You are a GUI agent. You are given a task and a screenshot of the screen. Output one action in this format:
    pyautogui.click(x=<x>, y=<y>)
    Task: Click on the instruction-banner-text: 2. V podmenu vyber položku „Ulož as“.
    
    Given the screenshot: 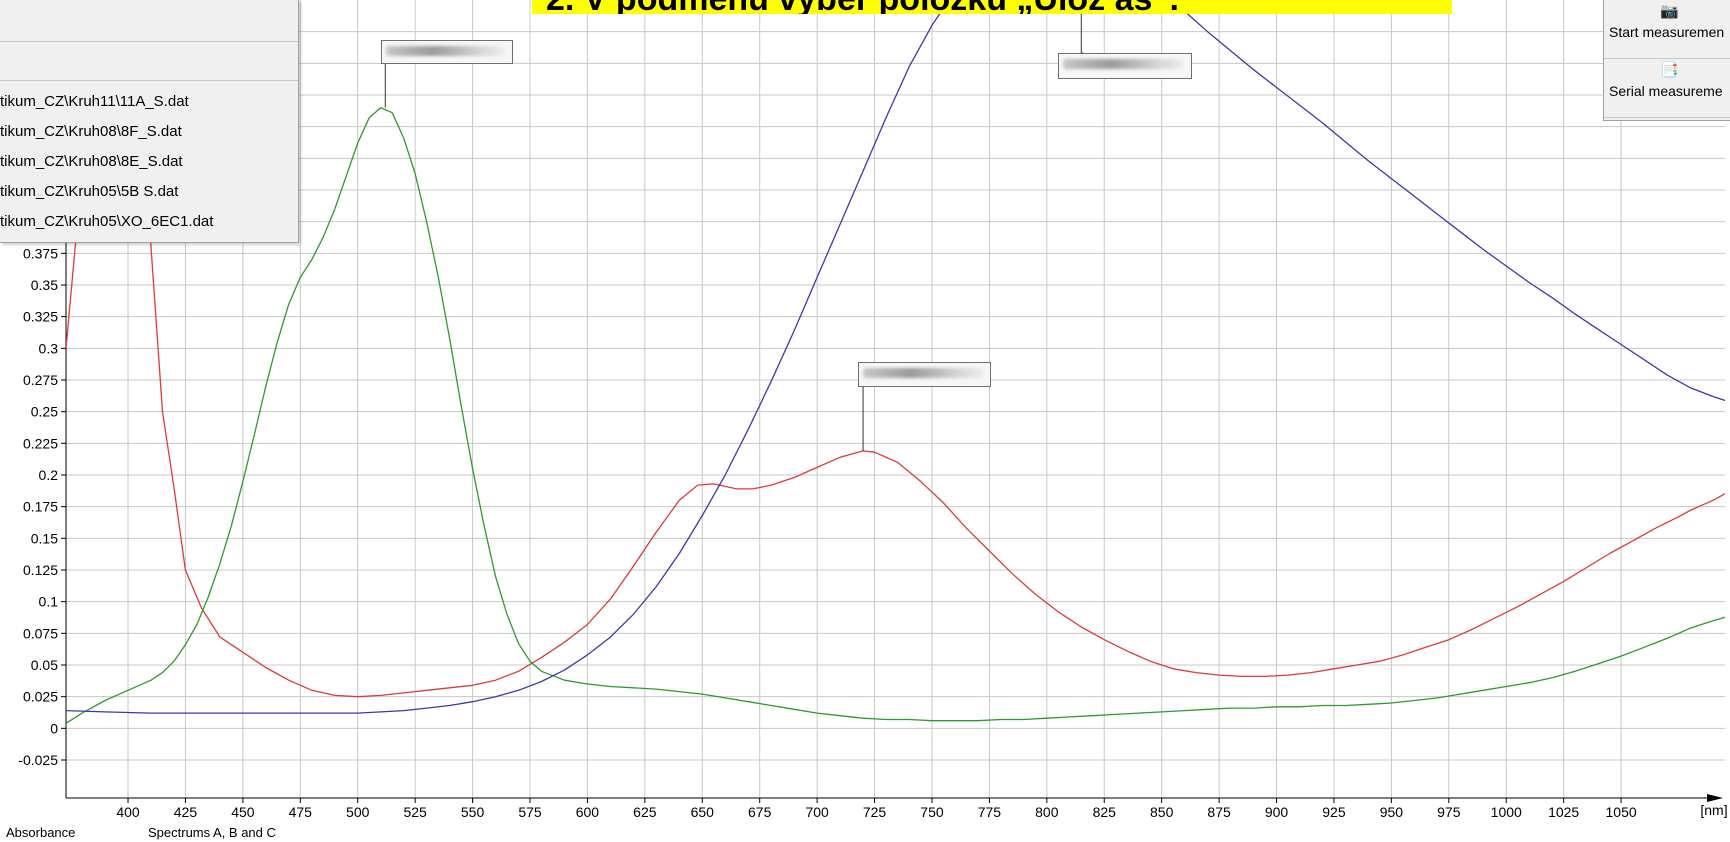 What is the action you would take?
    pyautogui.click(x=862, y=7)
    